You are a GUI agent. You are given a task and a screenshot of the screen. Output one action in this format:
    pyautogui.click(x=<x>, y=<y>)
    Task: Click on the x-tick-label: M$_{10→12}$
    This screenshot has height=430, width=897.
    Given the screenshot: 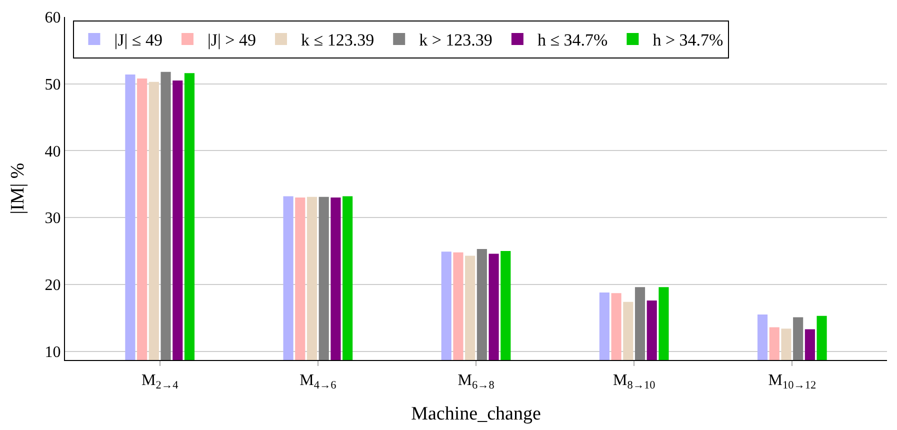 What is the action you would take?
    pyautogui.click(x=792, y=382)
    